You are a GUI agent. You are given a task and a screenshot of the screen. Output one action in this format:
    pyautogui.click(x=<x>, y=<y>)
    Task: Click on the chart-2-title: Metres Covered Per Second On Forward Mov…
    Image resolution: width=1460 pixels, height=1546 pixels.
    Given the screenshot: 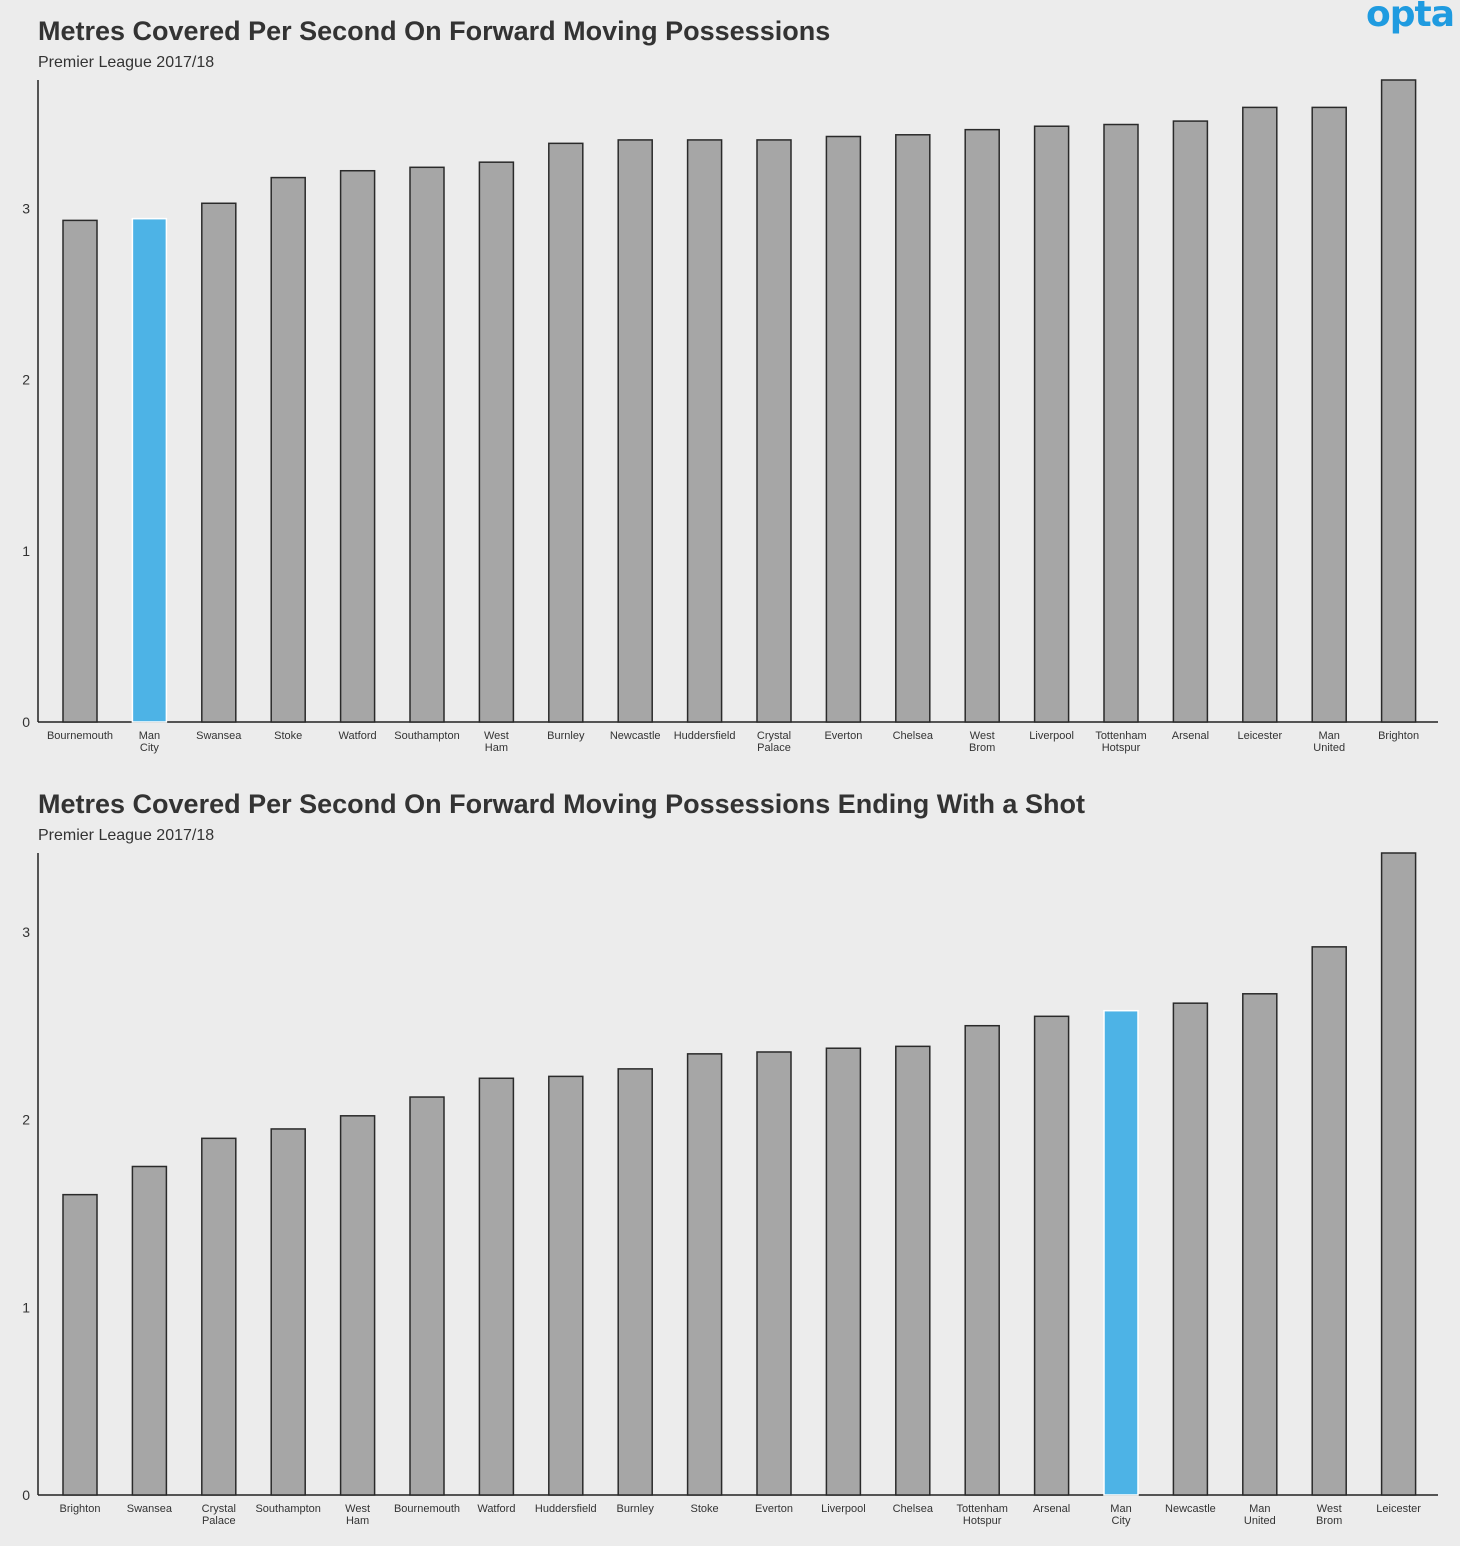 What is the action you would take?
    pyautogui.click(x=561, y=804)
    